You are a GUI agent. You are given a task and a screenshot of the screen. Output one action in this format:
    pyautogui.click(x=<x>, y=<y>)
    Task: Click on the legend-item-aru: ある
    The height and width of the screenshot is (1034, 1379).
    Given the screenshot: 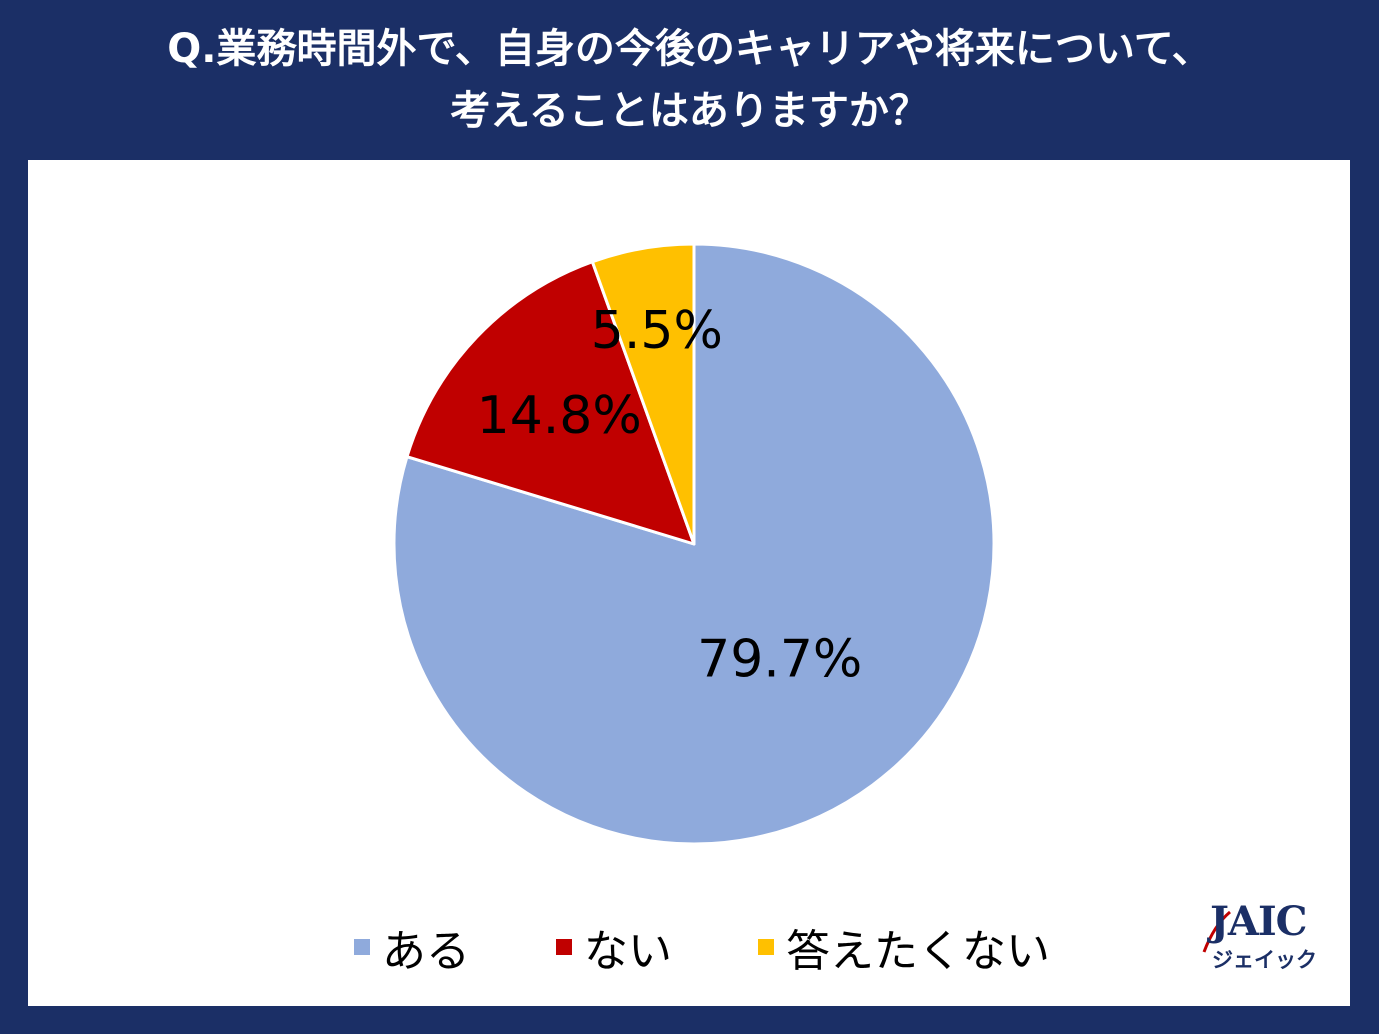 What is the action you would take?
    pyautogui.click(x=412, y=947)
    